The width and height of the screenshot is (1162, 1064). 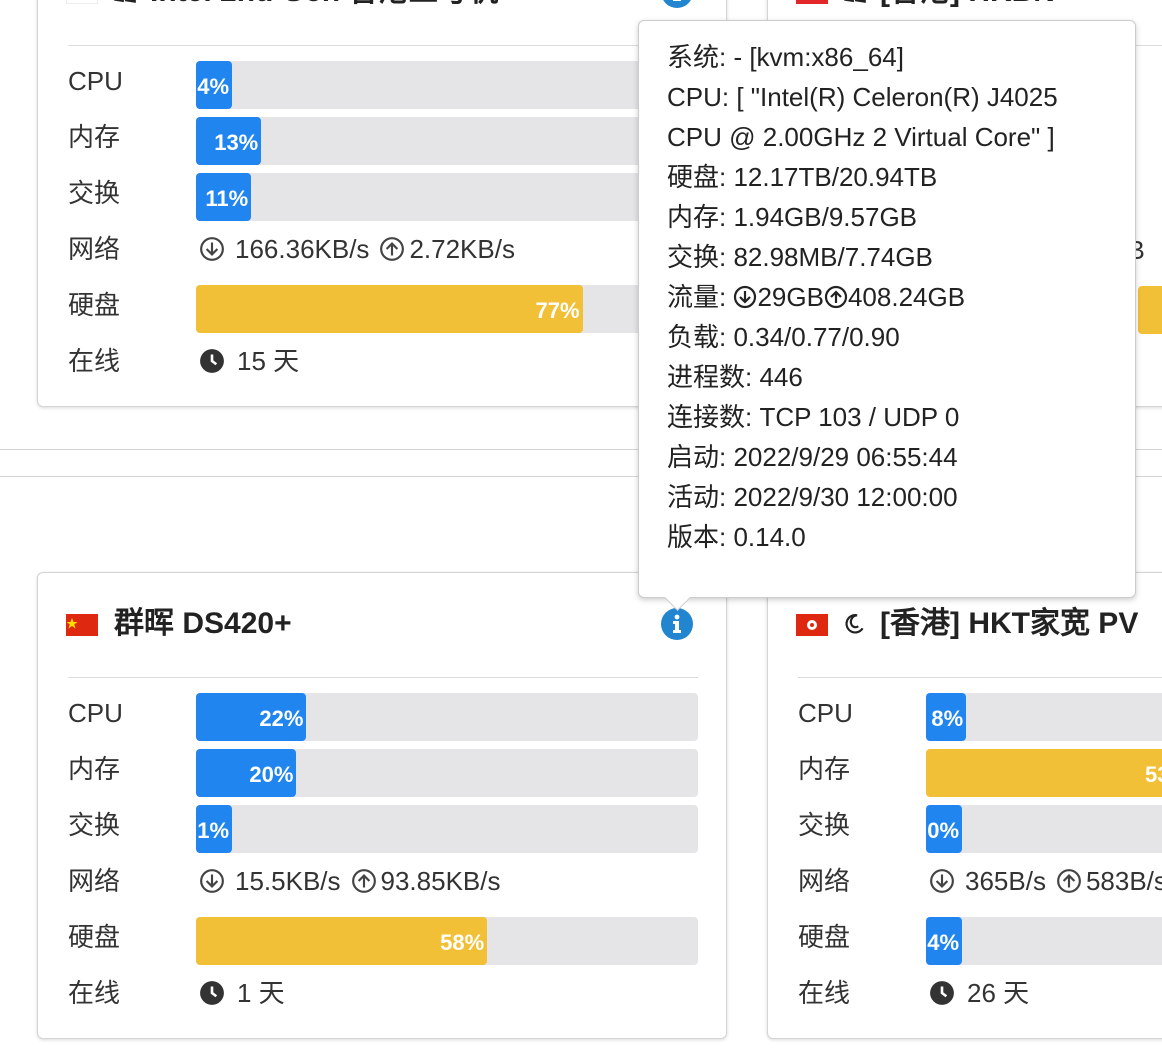 I want to click on tooltip-line: 负载: 0.34/0.77/0.90, so click(x=783, y=337).